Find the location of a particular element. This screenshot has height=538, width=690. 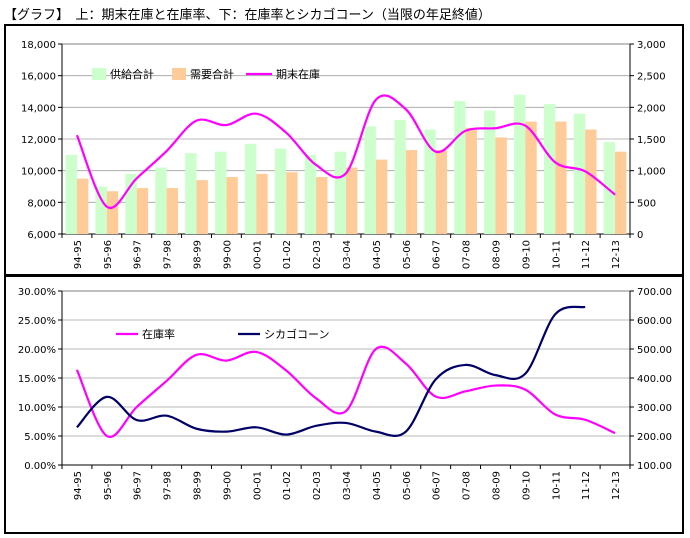

top-legend: 供給合計 需要合計 期末在庫 is located at coordinates (206, 74).